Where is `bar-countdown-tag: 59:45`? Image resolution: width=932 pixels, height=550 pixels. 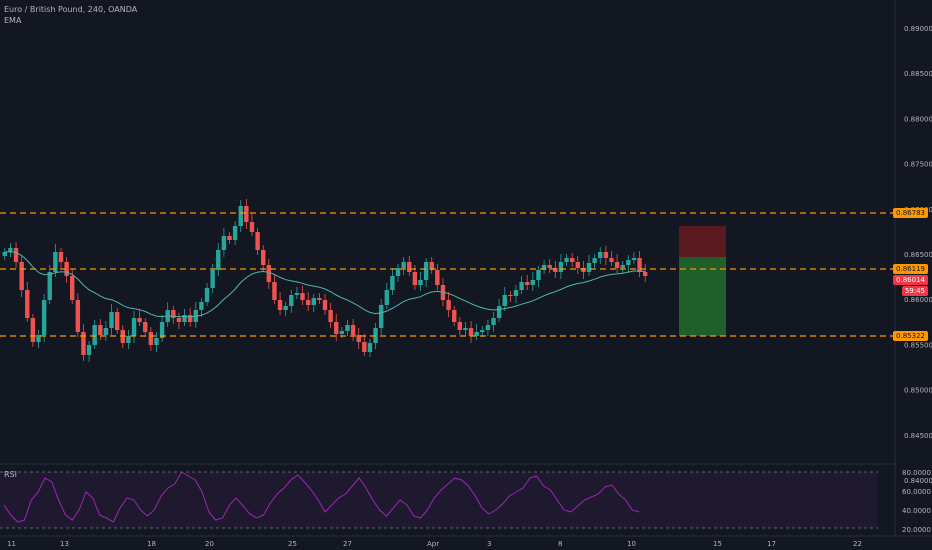
bar-countdown-tag: 59:45 is located at coordinates (914, 291).